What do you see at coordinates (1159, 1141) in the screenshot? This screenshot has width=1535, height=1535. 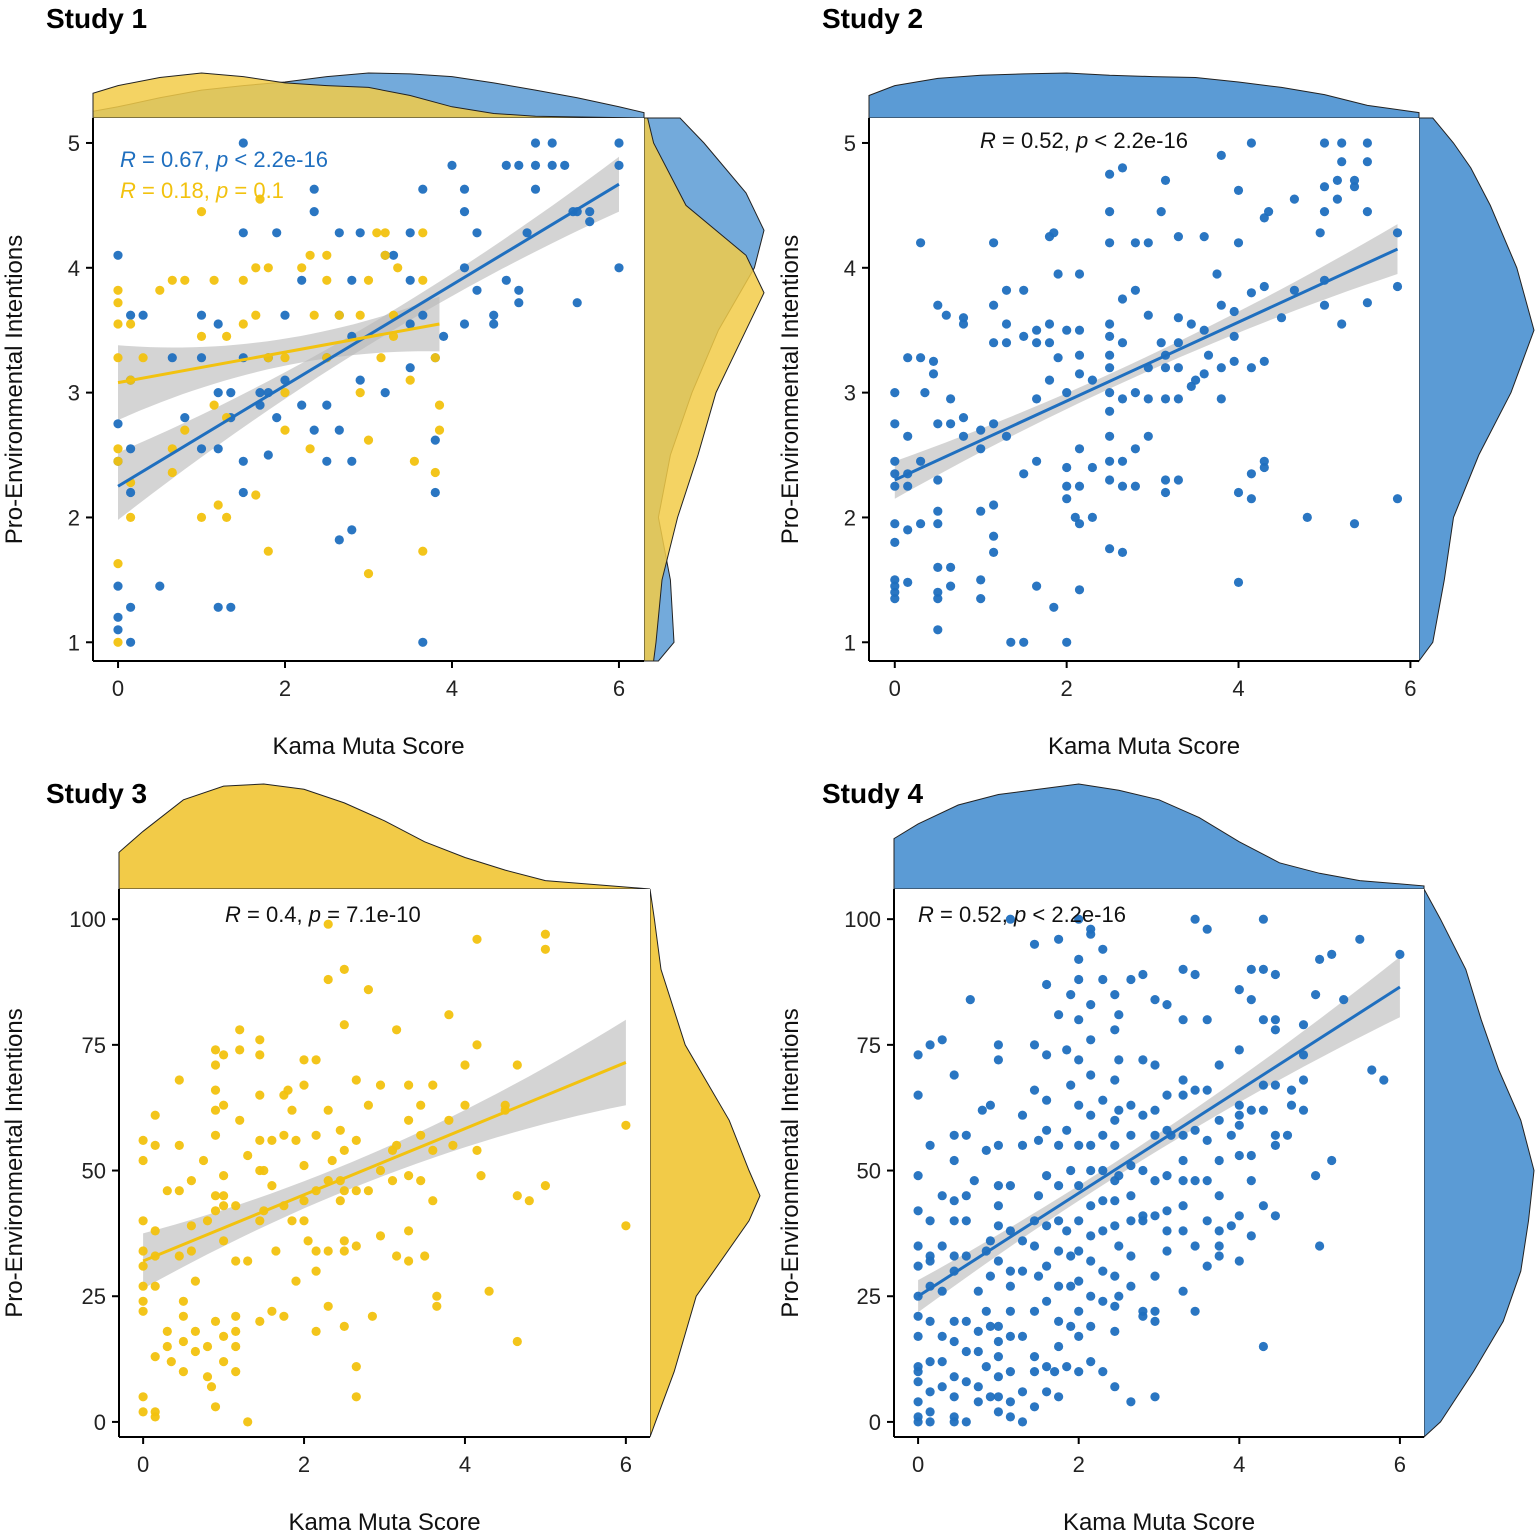 I see `study-4-fit-line-blue` at bounding box center [1159, 1141].